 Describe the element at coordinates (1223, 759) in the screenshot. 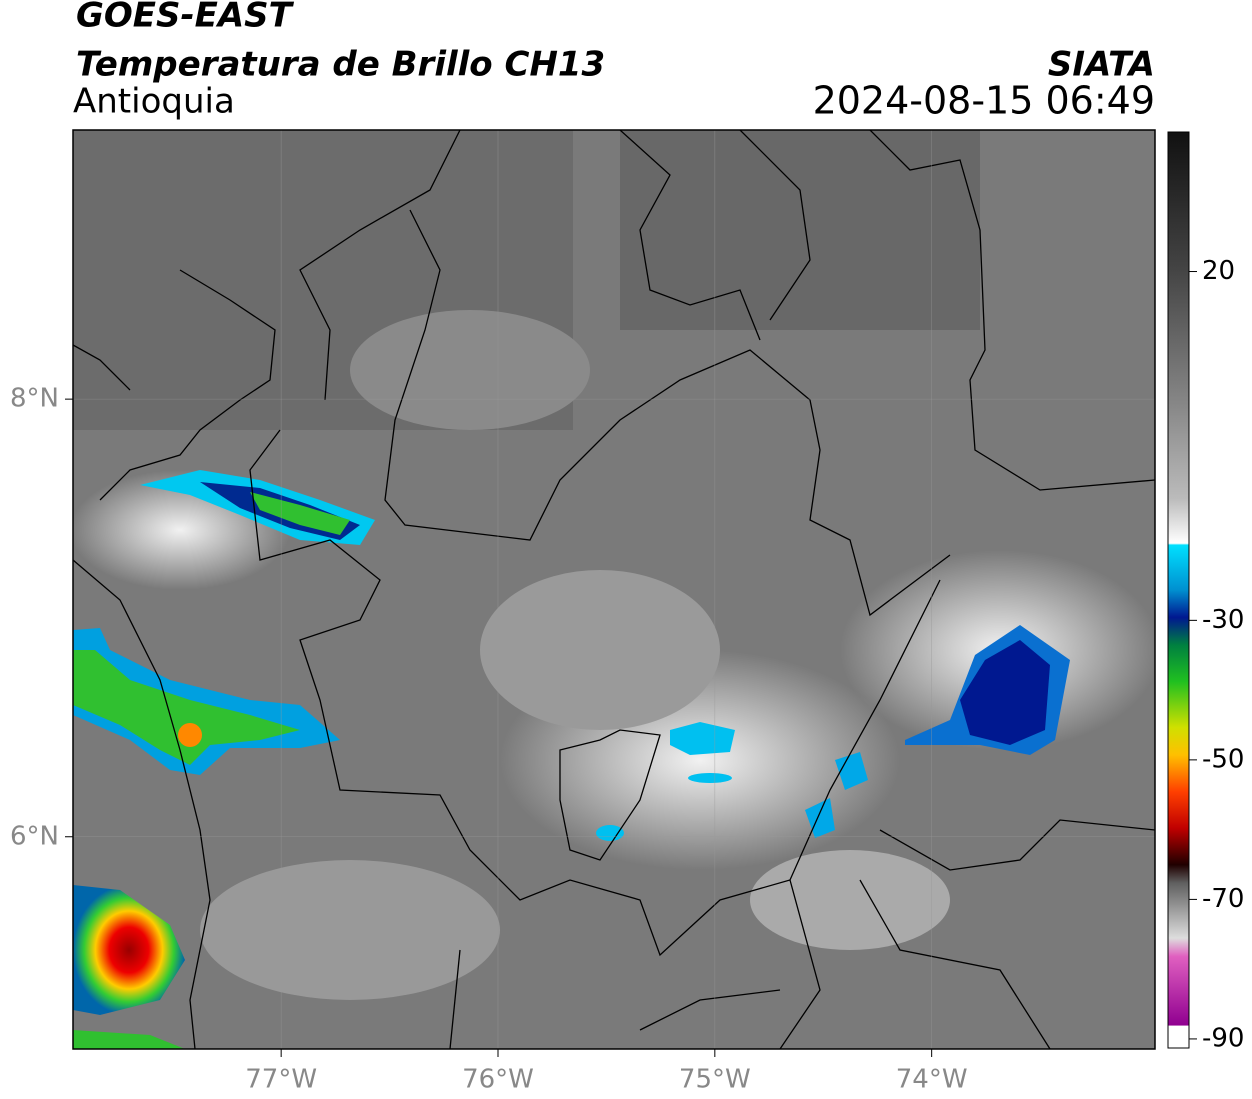

I see `colorbar-tick-label: -50` at that location.